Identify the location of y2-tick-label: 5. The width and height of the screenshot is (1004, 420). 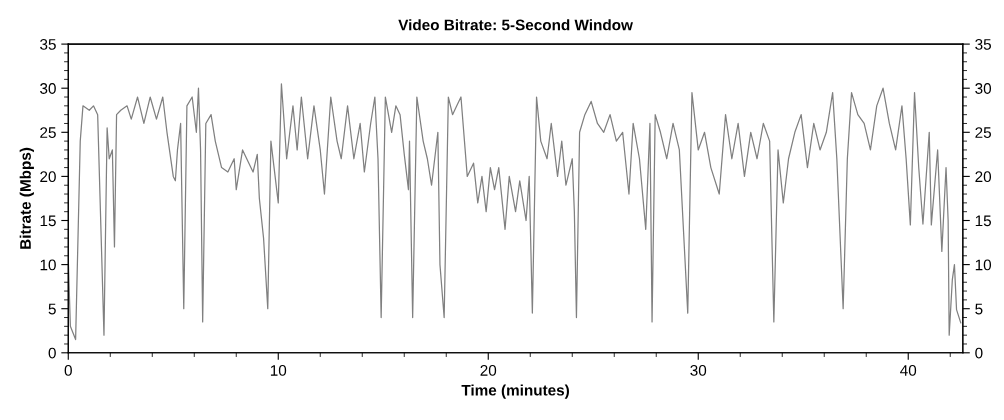
(979, 309).